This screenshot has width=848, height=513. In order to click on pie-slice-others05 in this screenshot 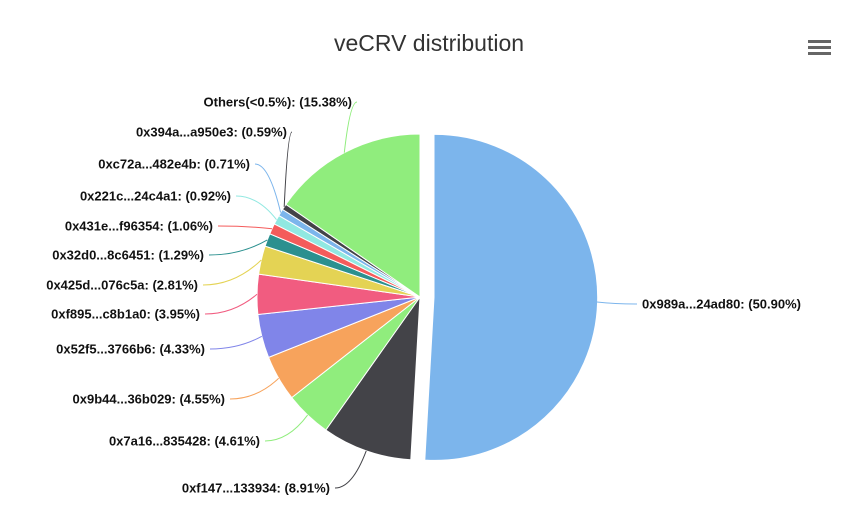, I will do `click(353, 215)`.